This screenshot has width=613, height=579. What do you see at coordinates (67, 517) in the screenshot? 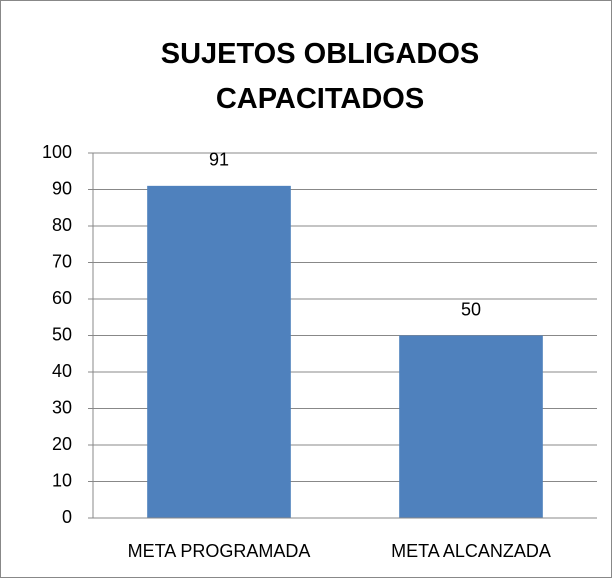
I see `y-tick-label: 0` at bounding box center [67, 517].